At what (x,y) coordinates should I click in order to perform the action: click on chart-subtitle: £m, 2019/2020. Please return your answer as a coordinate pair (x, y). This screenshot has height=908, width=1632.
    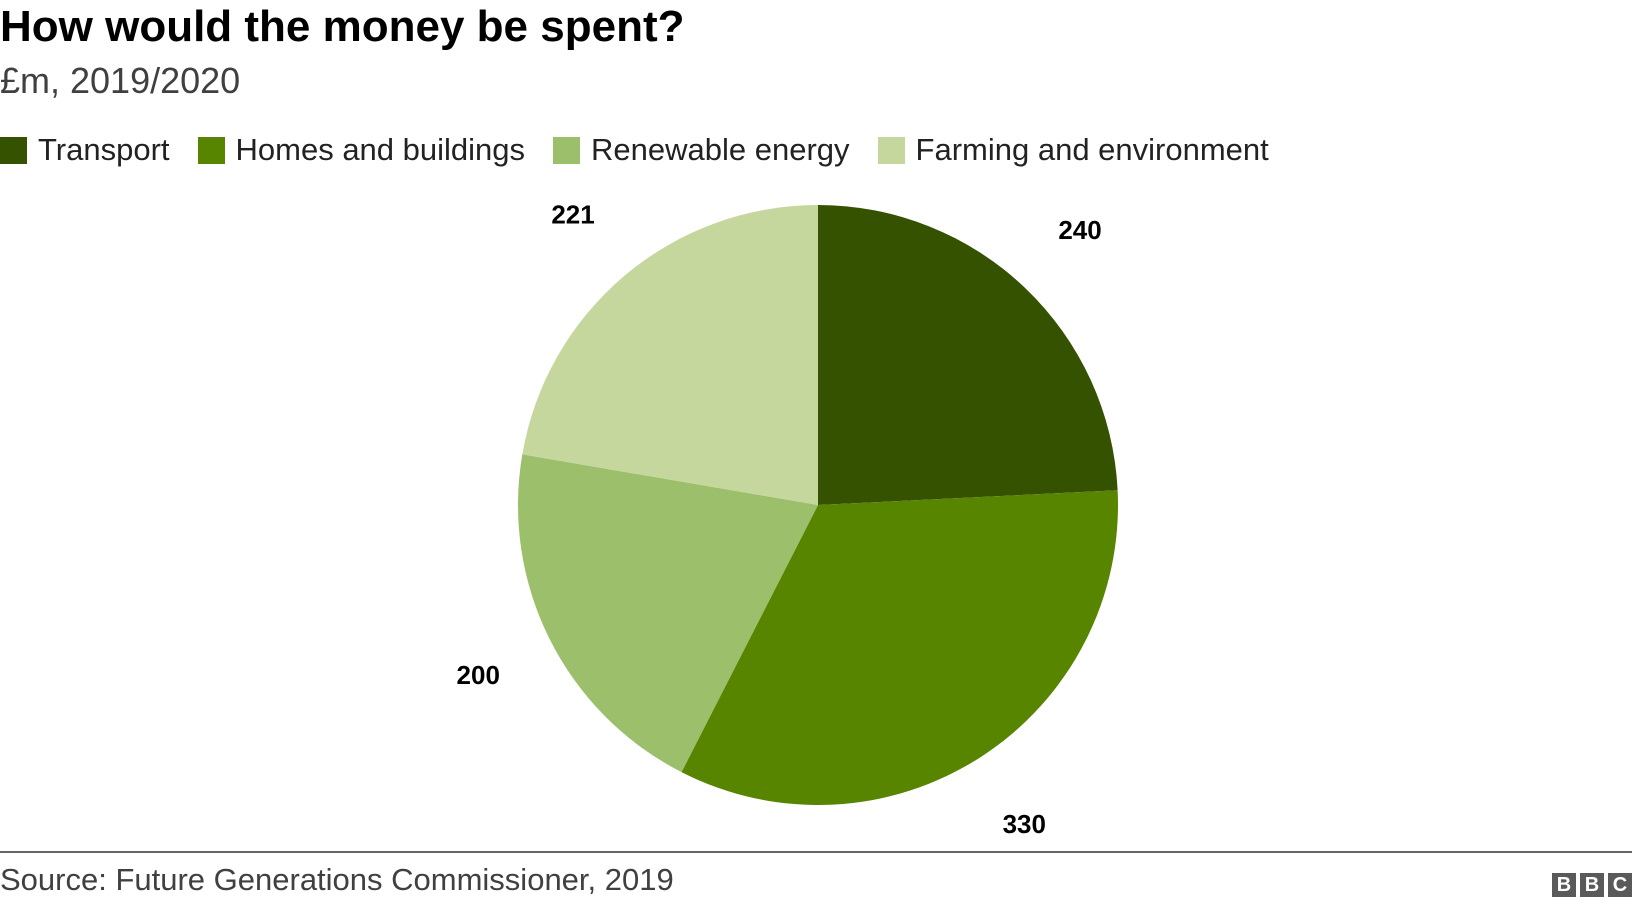
    Looking at the image, I should click on (120, 80).